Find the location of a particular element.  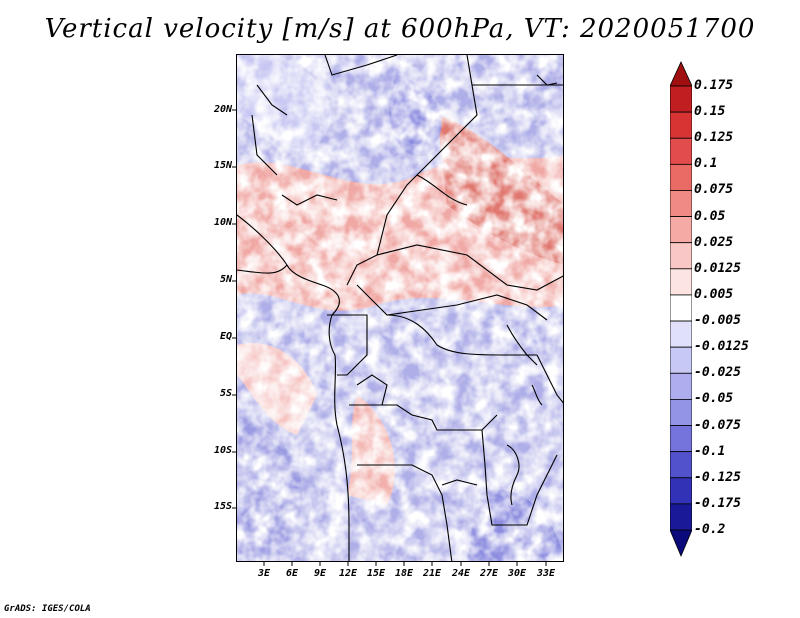

colorbar-label: 0.1 is located at coordinates (706, 164).